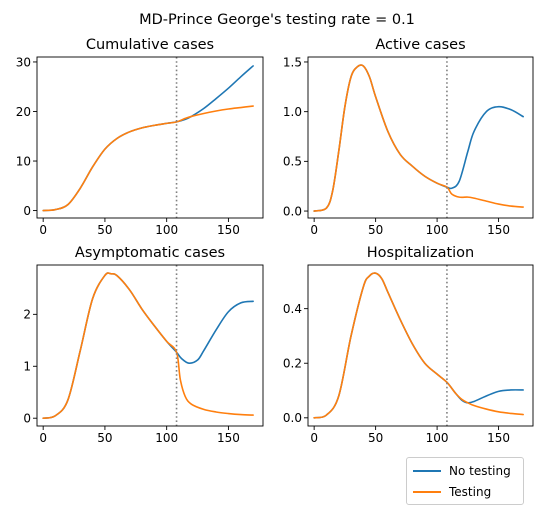  Describe the element at coordinates (470, 492) in the screenshot. I see `legend-label-testing: Testing` at that location.